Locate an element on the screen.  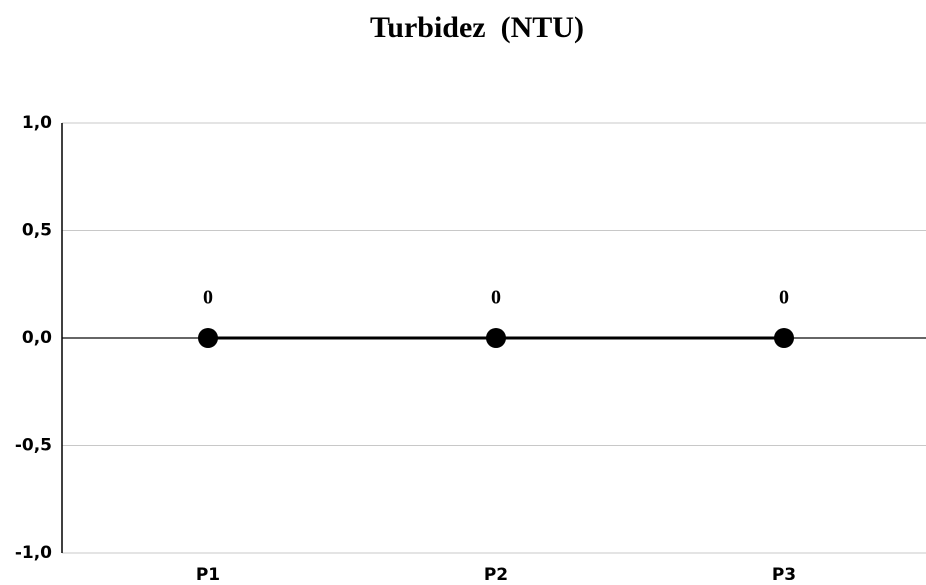
y-tick-label: 0,5 is located at coordinates (37, 231).